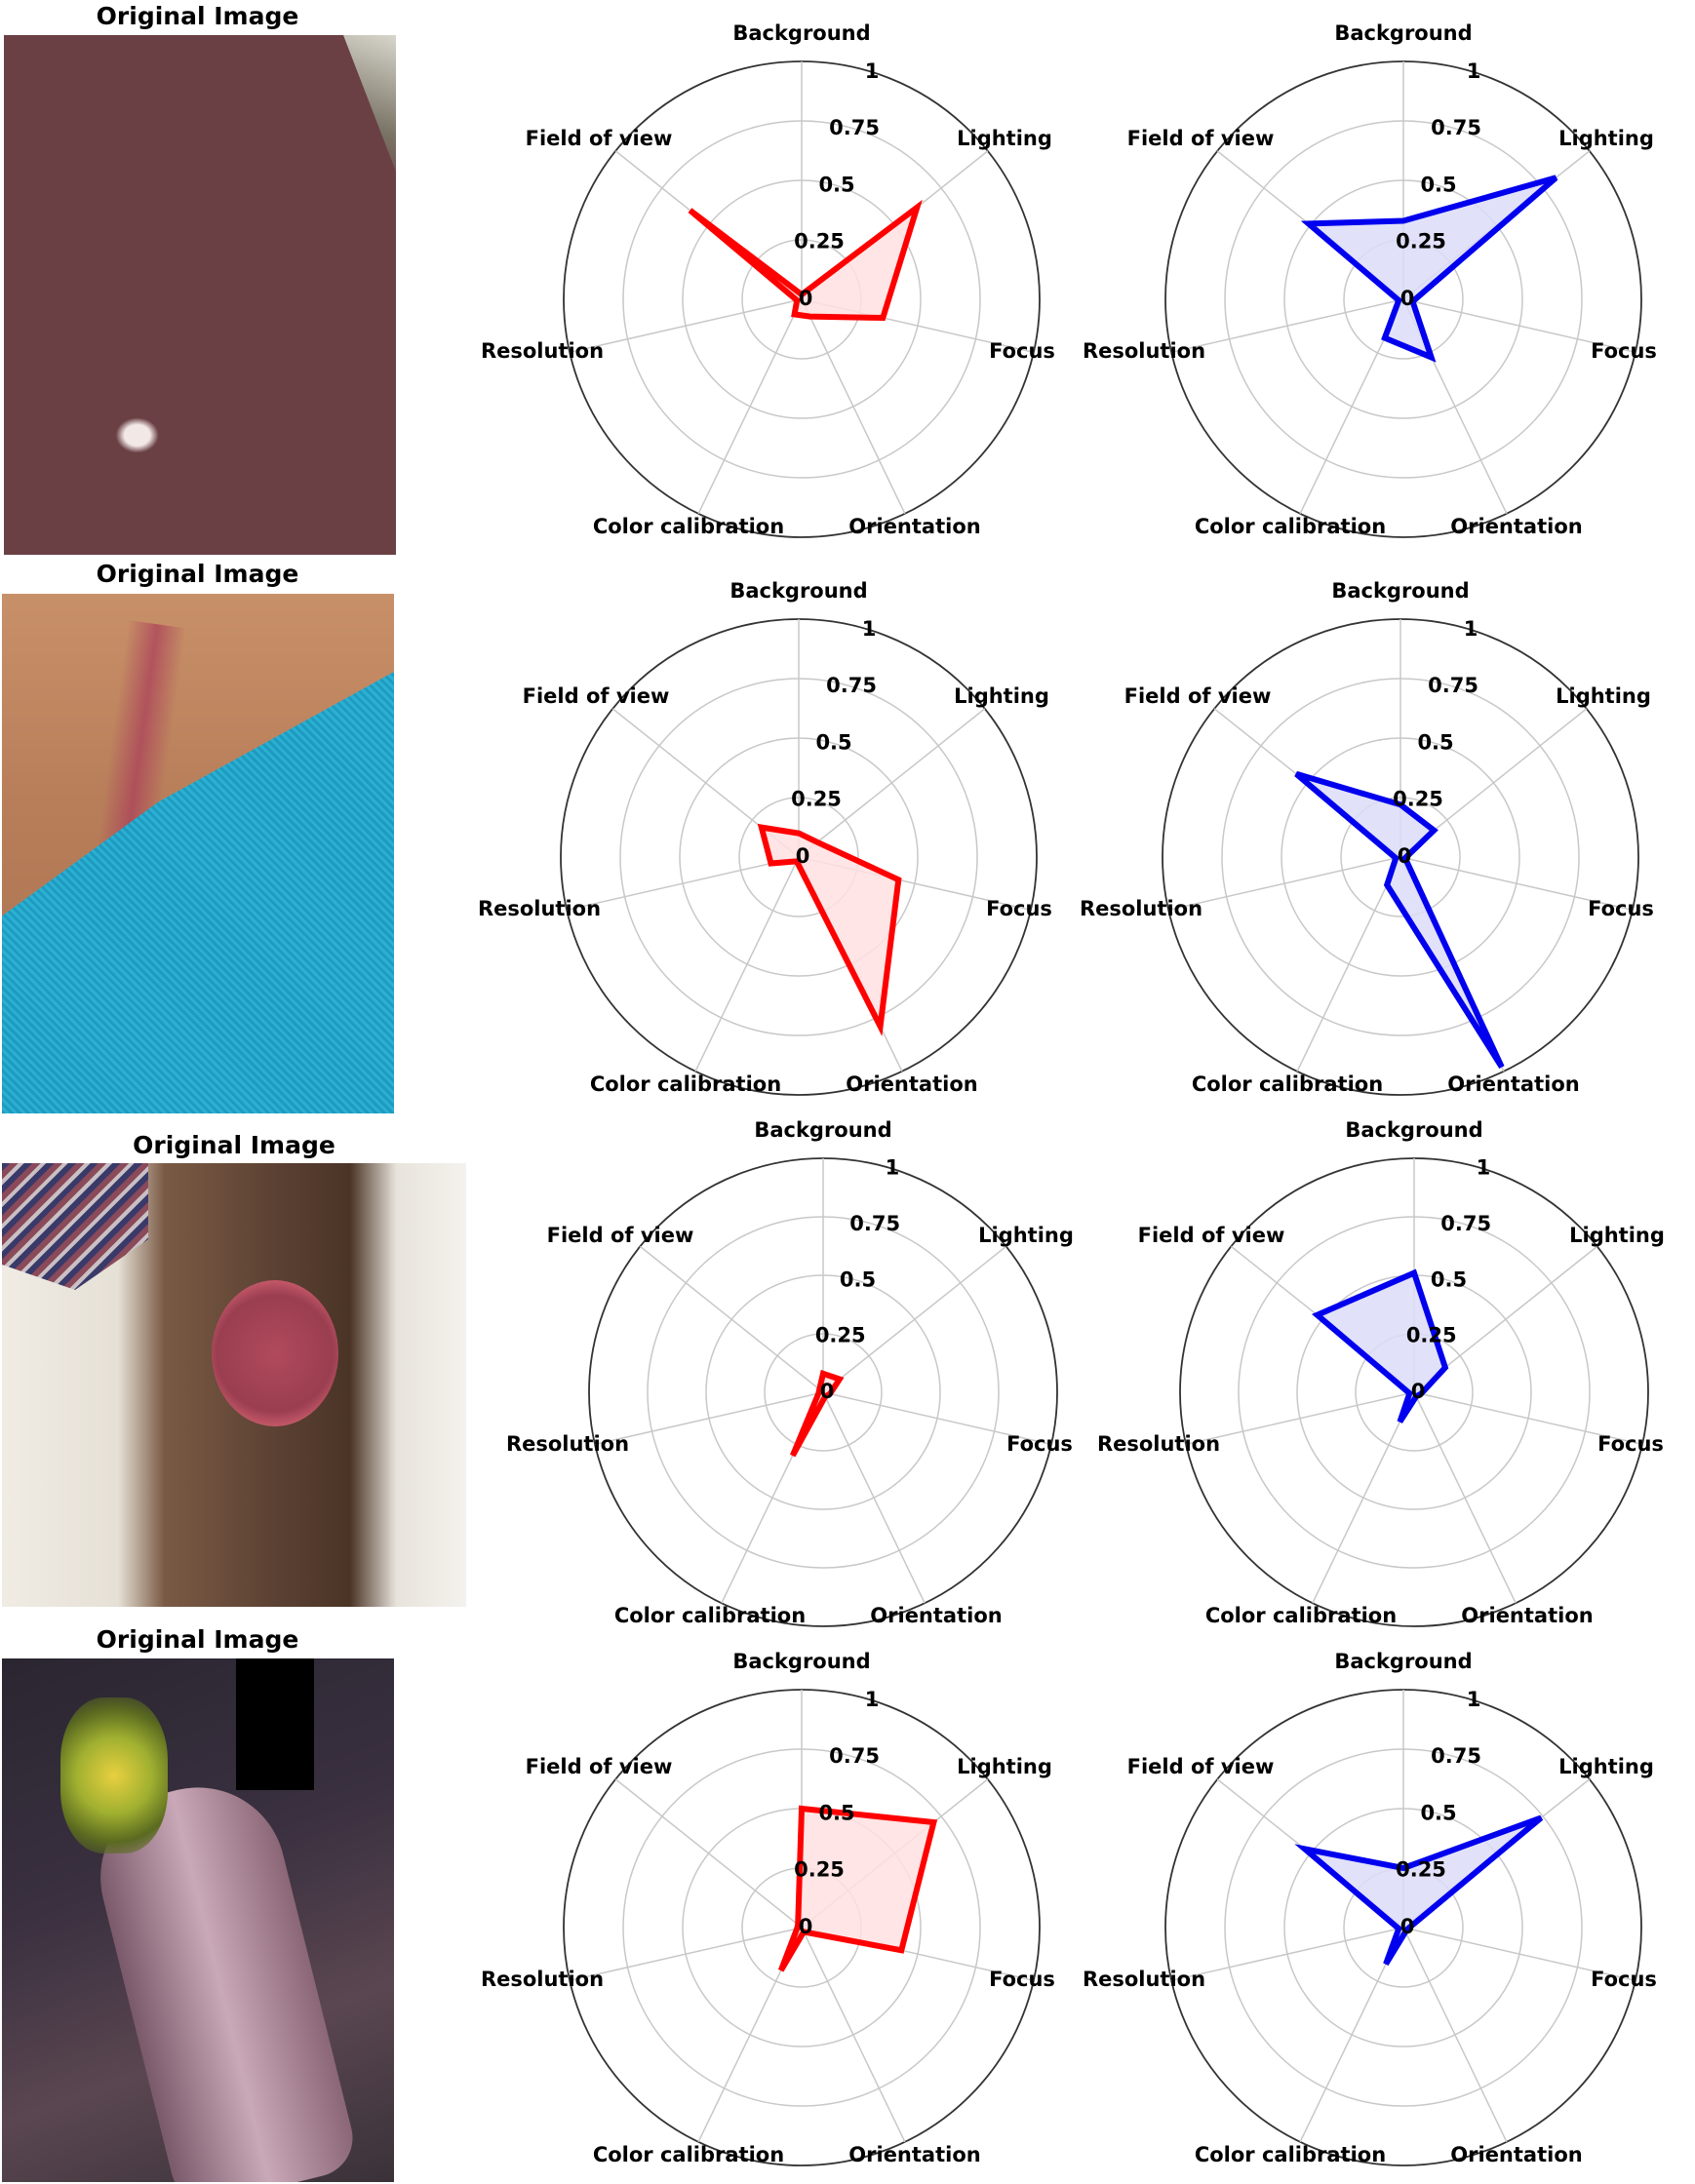  What do you see at coordinates (197, 574) in the screenshot?
I see `row-2-title: Original Image` at bounding box center [197, 574].